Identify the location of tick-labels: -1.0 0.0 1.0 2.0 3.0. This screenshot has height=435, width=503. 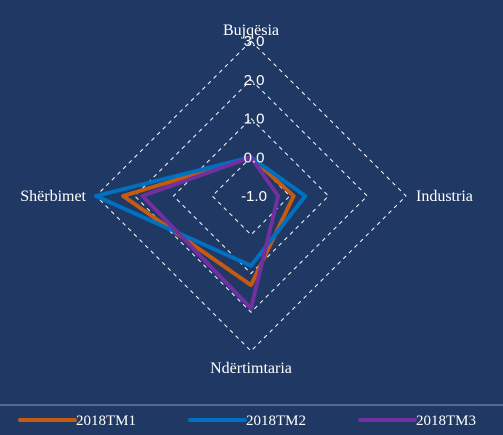
(254, 119).